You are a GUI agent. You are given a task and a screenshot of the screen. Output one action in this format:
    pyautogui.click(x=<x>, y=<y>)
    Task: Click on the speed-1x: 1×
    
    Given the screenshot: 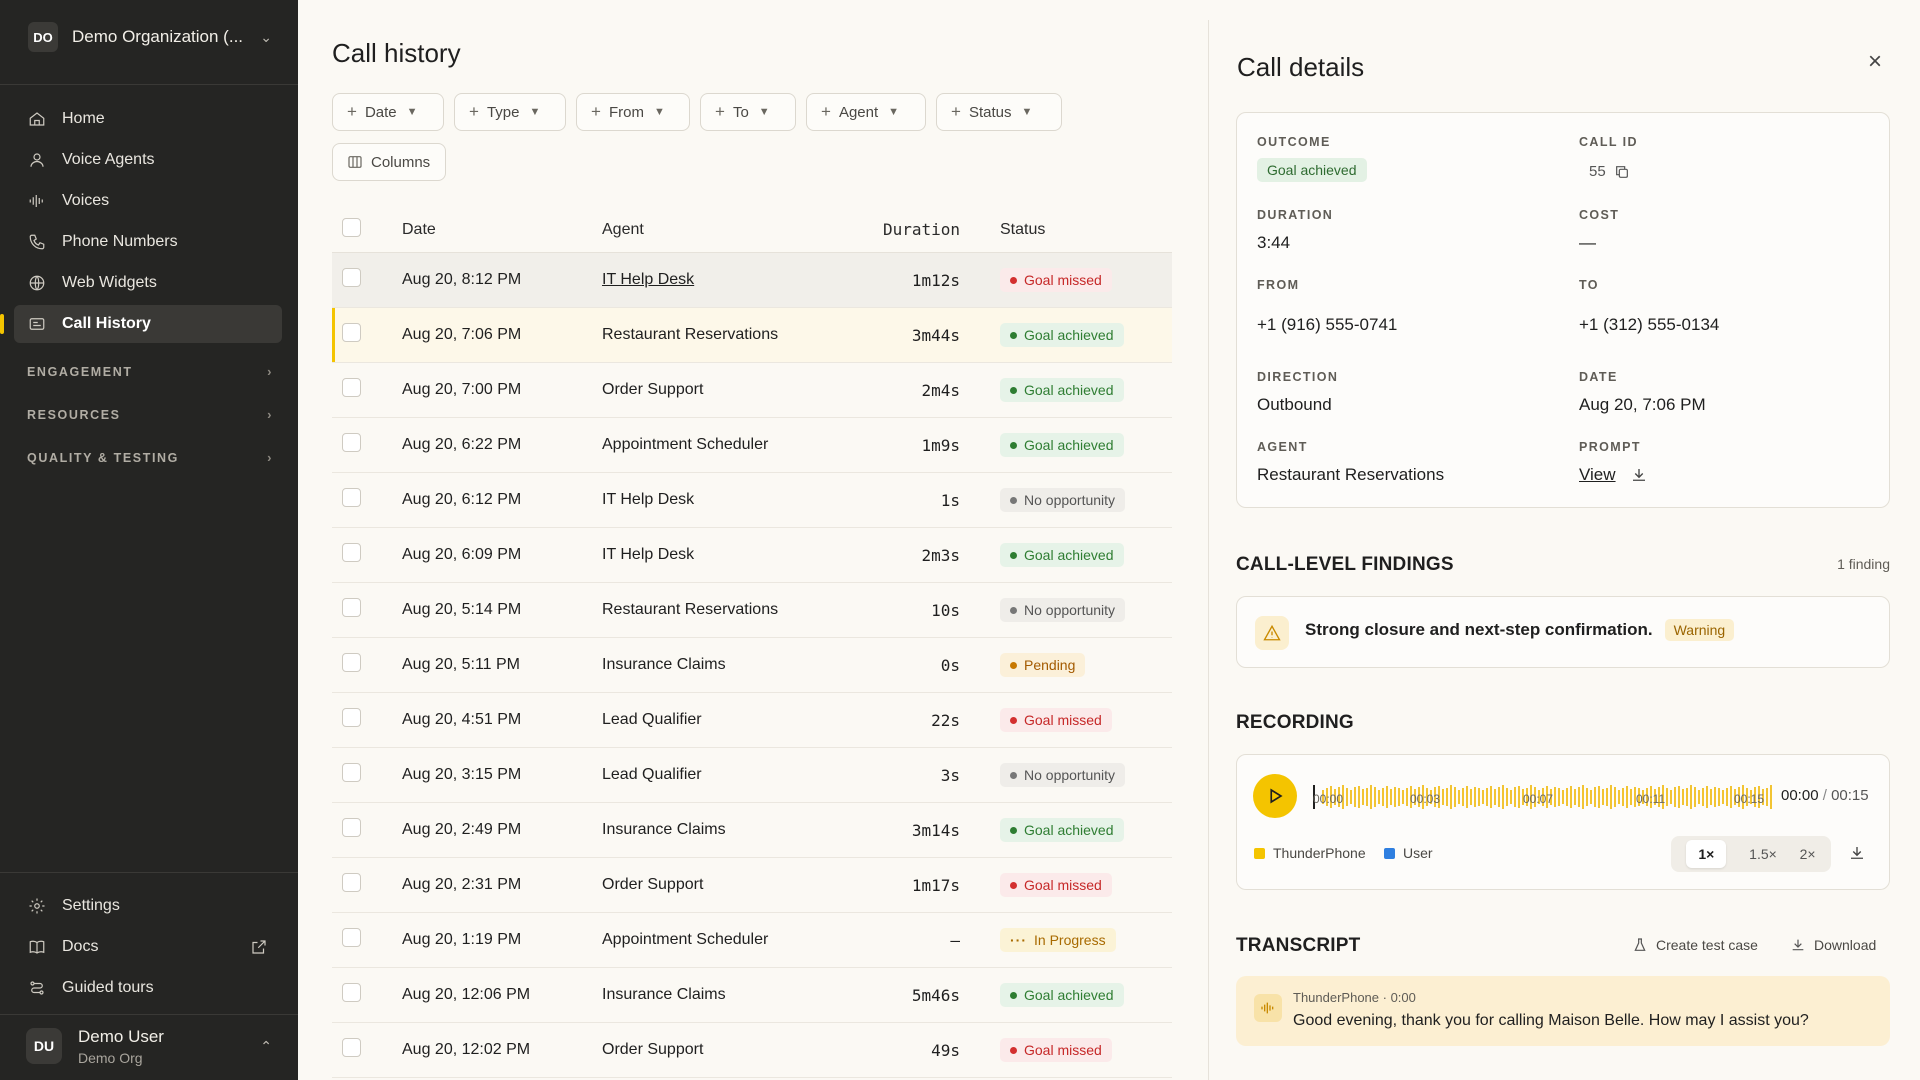 What is the action you would take?
    pyautogui.click(x=1706, y=854)
    